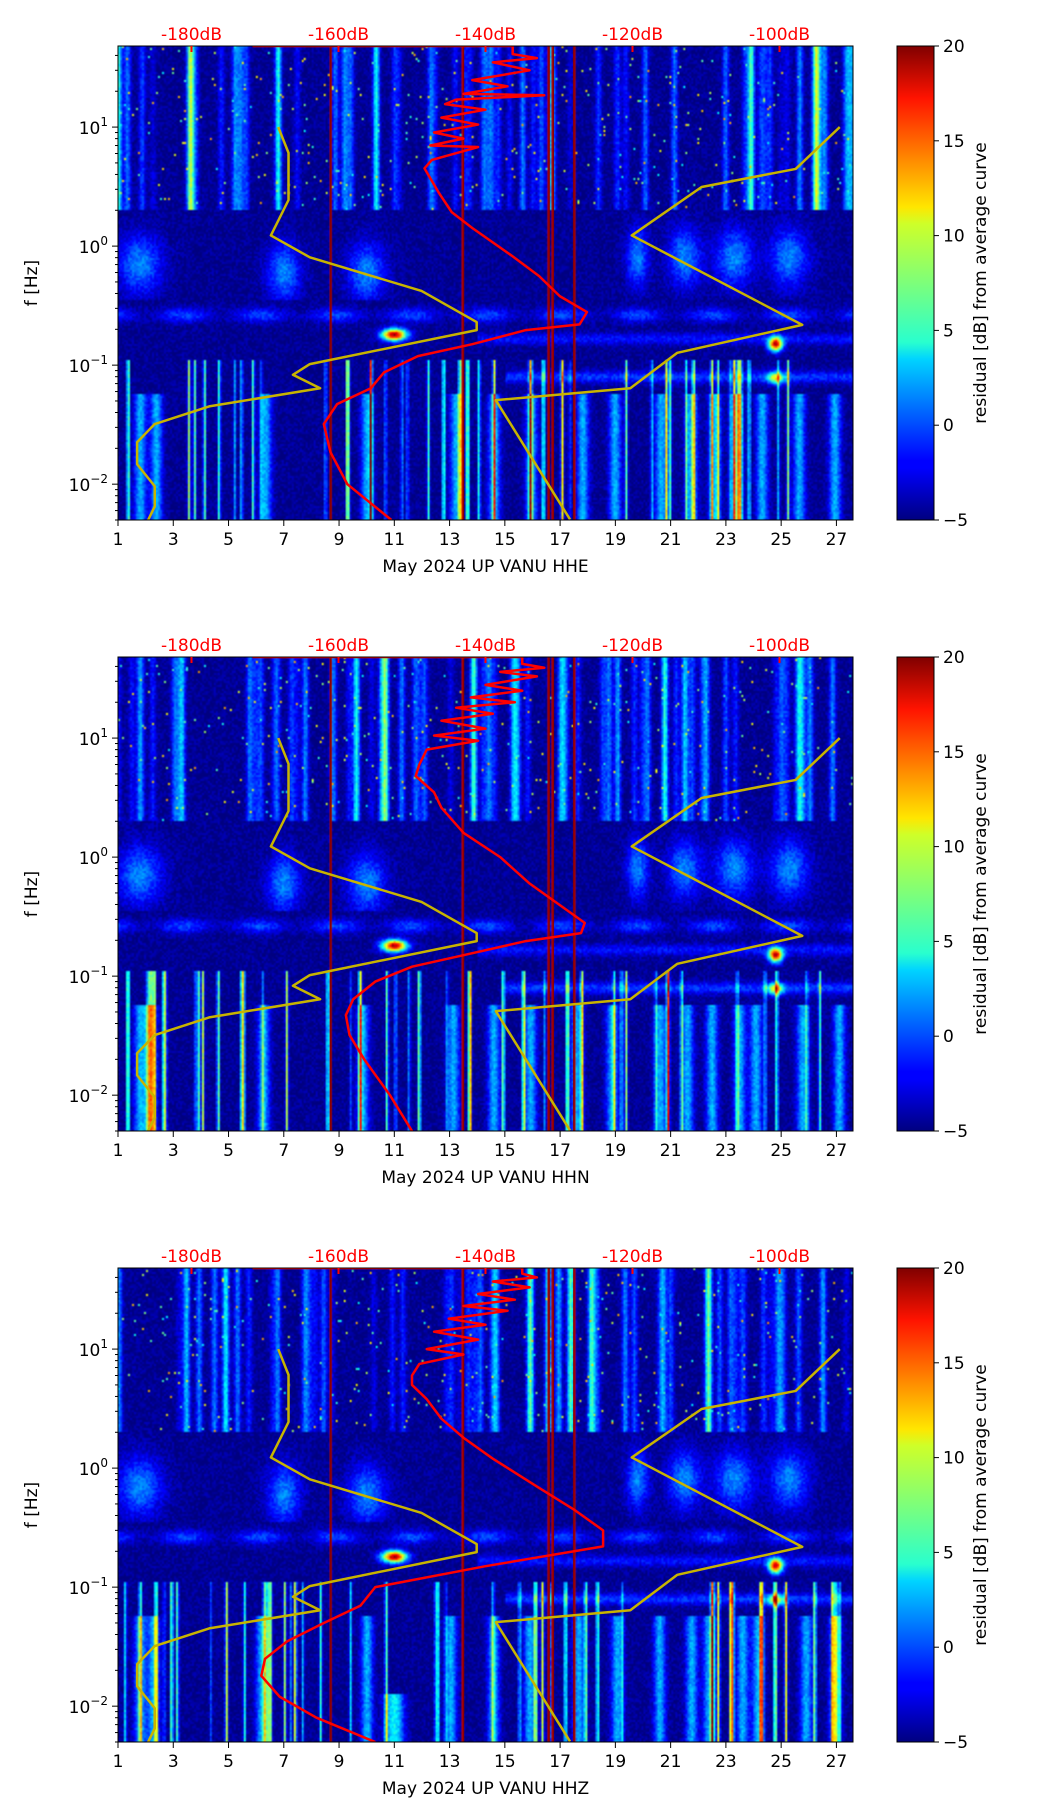 This screenshot has width=1052, height=1806. What do you see at coordinates (338, 646) in the screenshot?
I see `db-tick-label: -160dB` at bounding box center [338, 646].